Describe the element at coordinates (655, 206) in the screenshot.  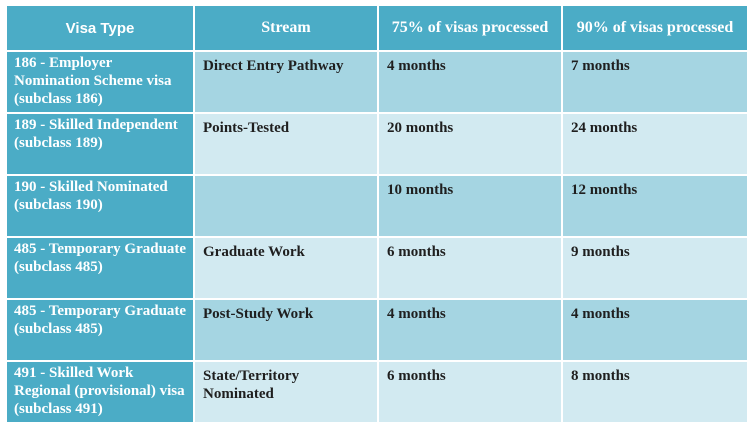
I see `p90-cell: 12 months` at that location.